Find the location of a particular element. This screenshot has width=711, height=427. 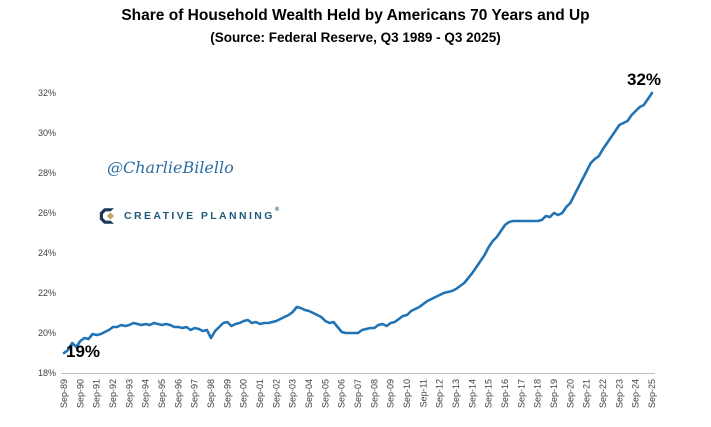

x-tick-label: Sep-02 is located at coordinates (276, 393).